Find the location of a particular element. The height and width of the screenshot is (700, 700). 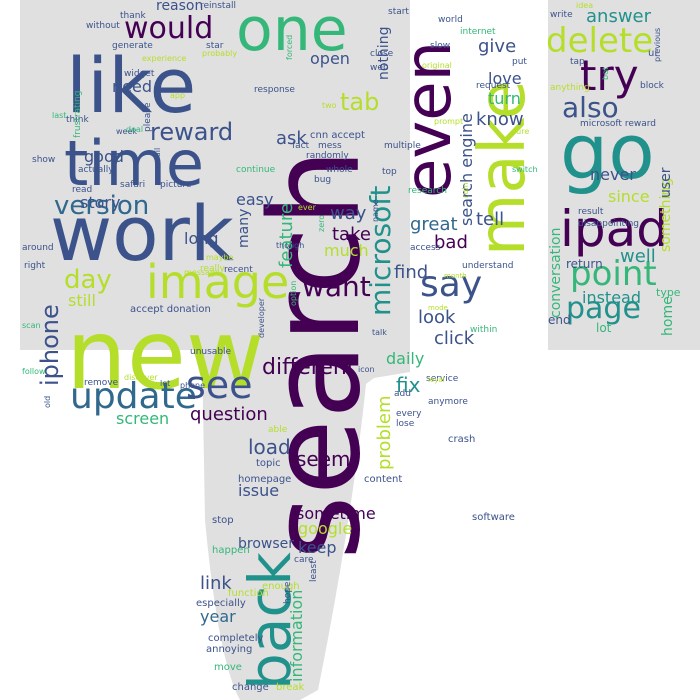

word-167: web is located at coordinates (379, 68).